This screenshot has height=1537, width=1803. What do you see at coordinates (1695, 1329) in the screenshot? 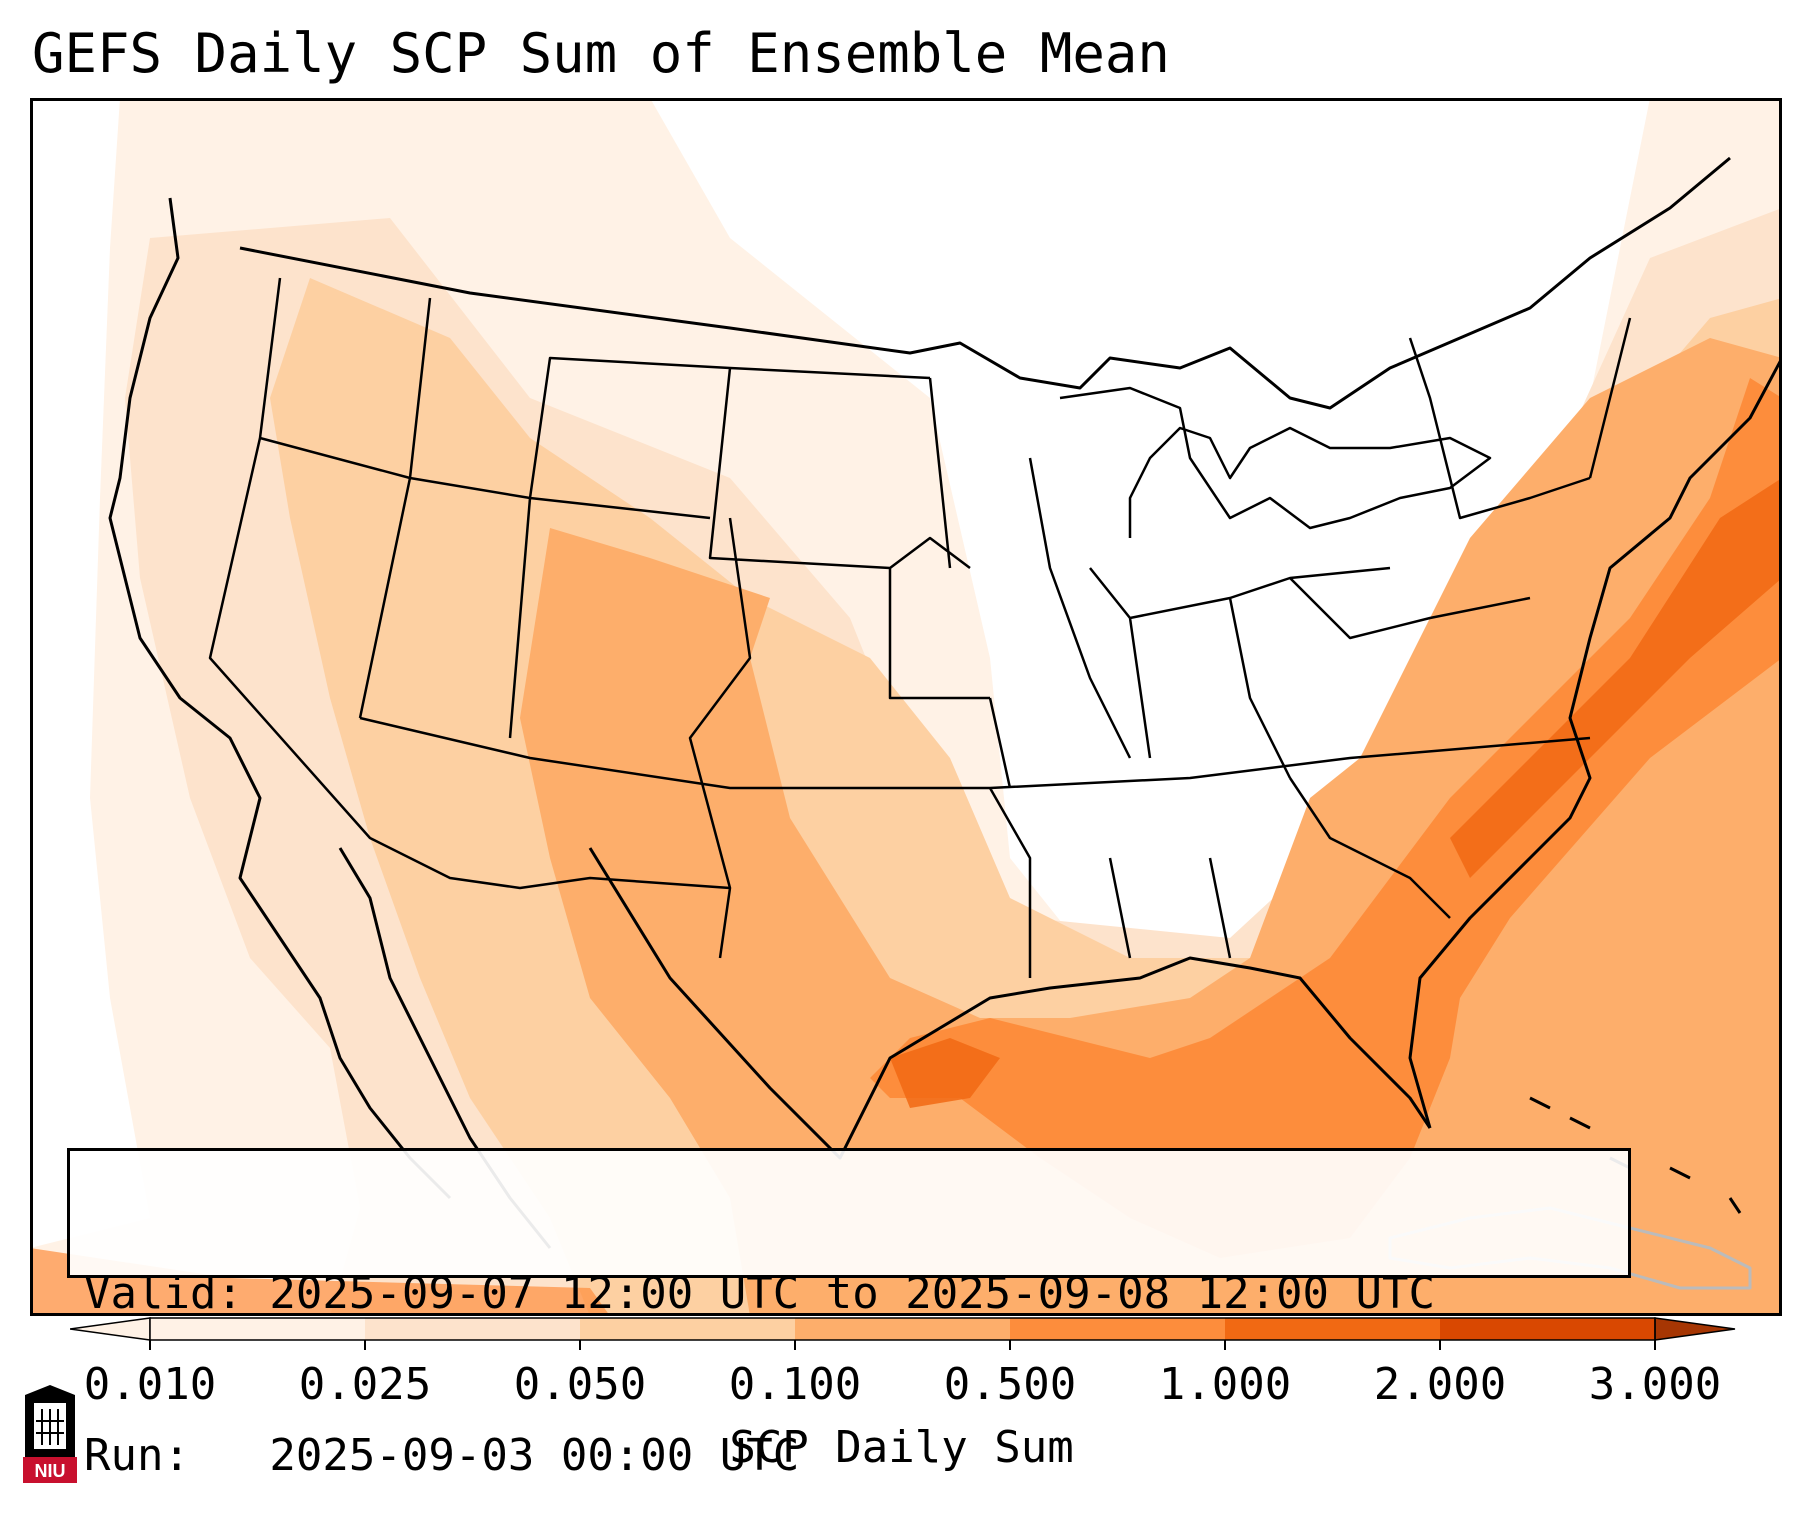
I see `colorbar-extend-high` at bounding box center [1695, 1329].